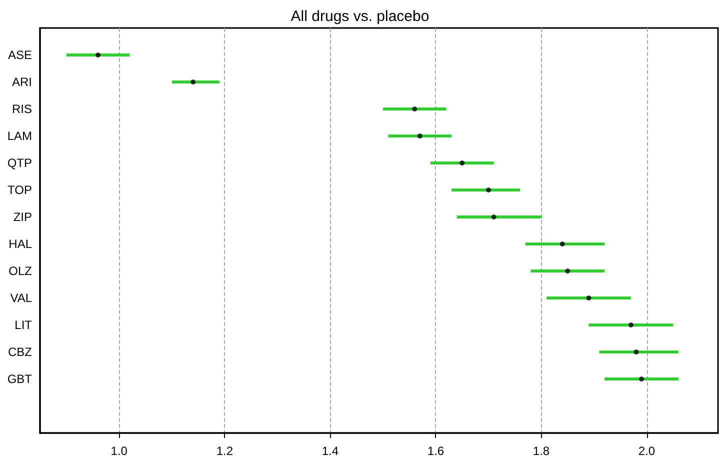  I want to click on y-tick-label: ZIP, so click(22, 217).